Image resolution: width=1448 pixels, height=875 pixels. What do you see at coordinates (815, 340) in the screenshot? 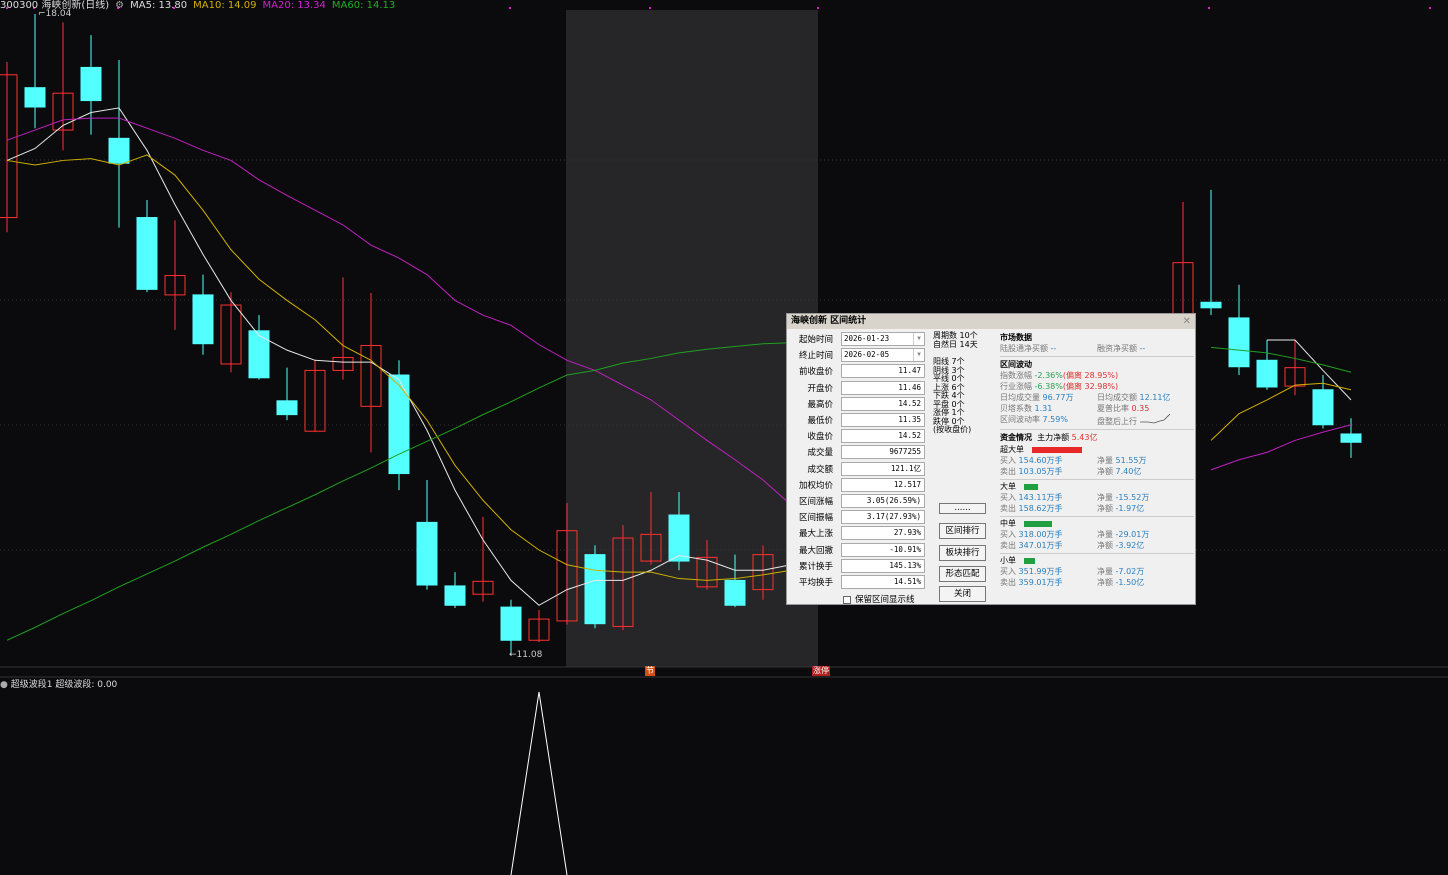
I see `field-label: 起始时间` at bounding box center [815, 340].